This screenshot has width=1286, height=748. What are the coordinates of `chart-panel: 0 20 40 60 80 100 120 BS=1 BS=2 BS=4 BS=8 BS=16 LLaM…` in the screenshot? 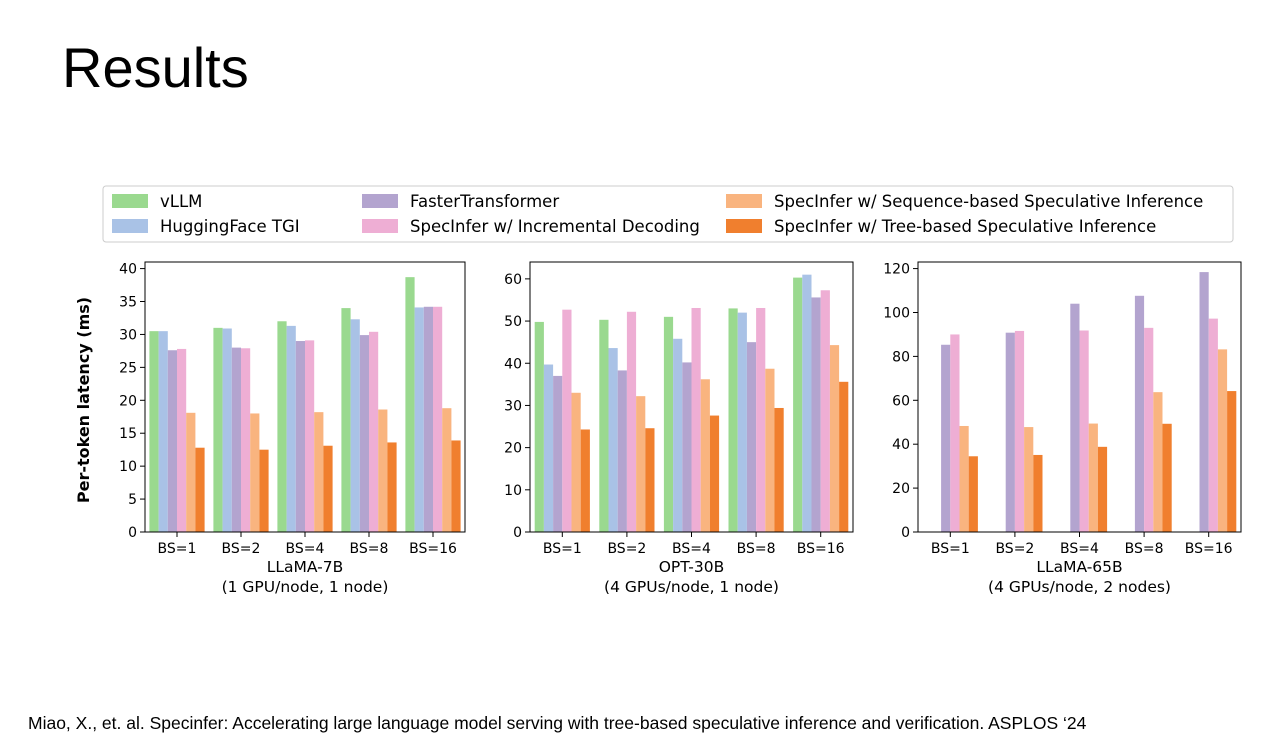 It's located at (1062, 428).